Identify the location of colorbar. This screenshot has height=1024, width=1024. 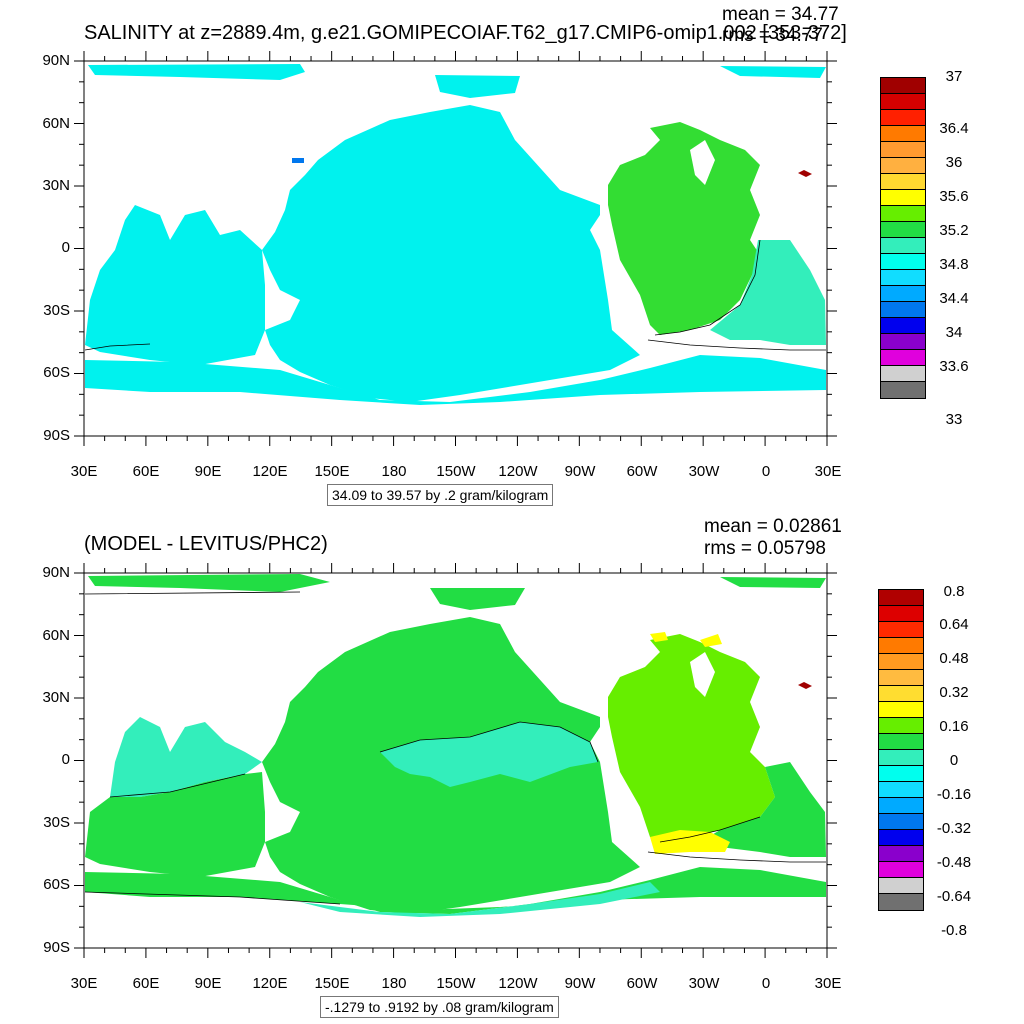
(903, 238).